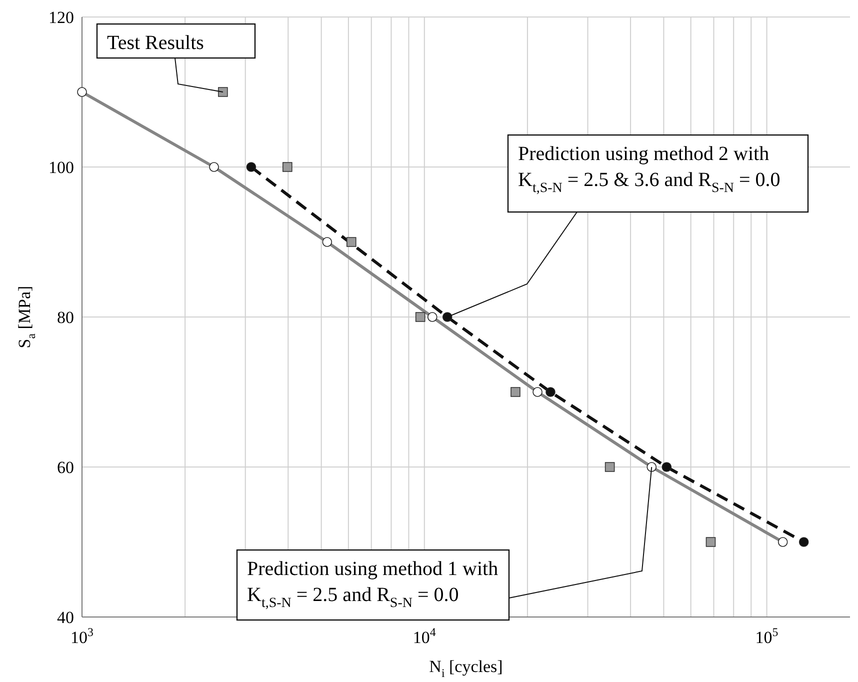  What do you see at coordinates (766, 636) in the screenshot?
I see `x-tick-label: 10$^{5}$` at bounding box center [766, 636].